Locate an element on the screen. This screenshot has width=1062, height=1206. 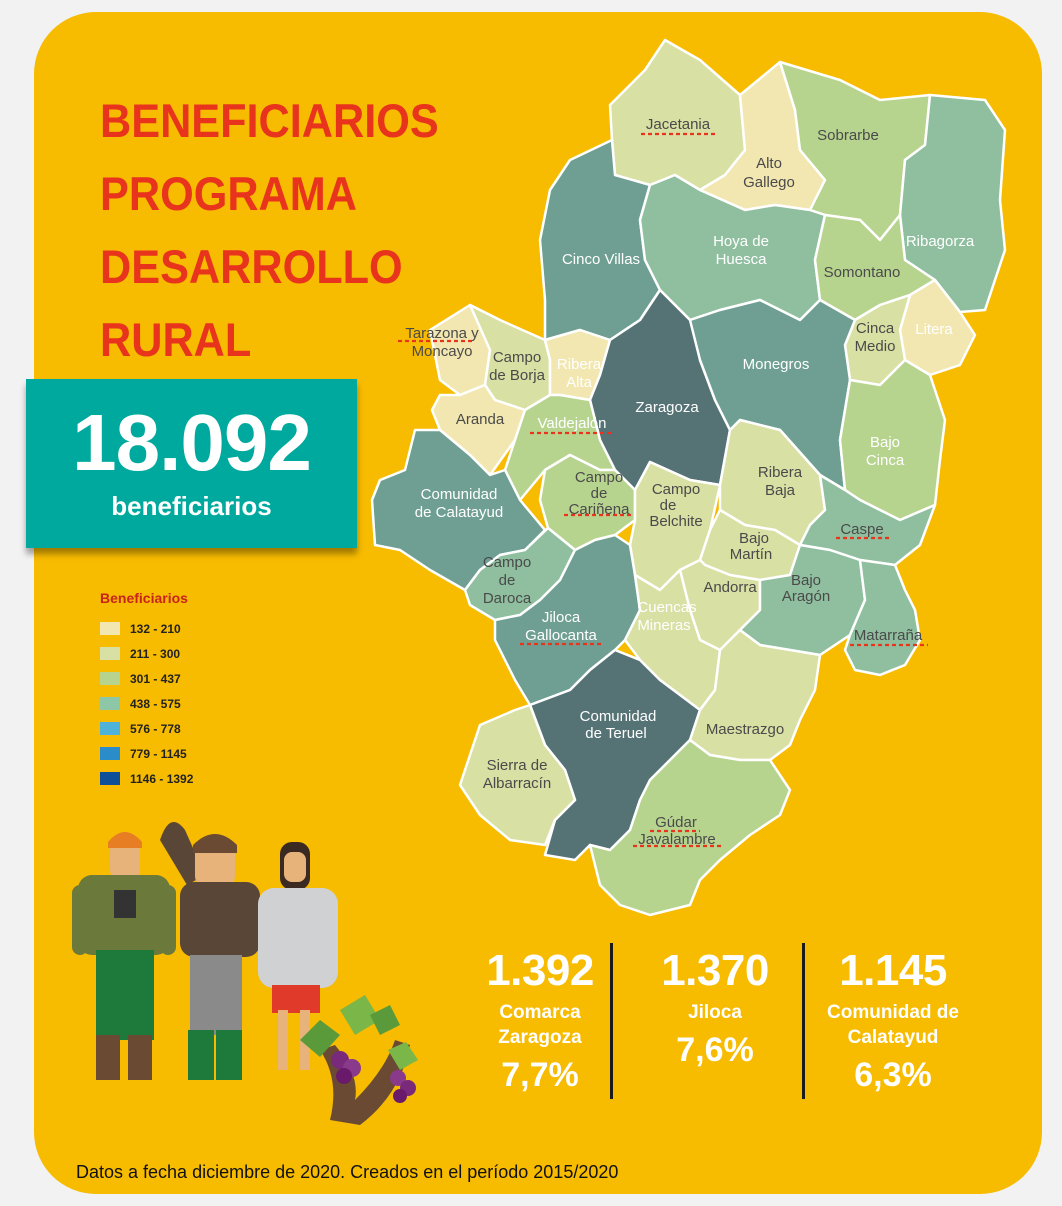
woman-figure is located at coordinates (298, 956).